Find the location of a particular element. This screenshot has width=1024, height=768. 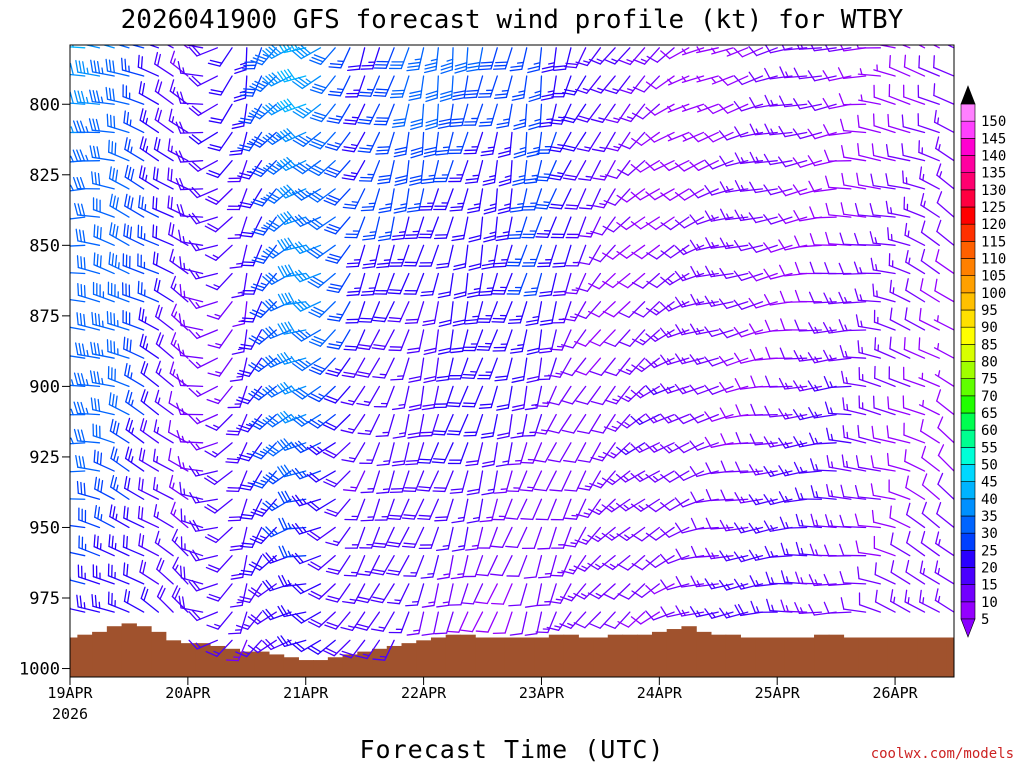

surface-terrain is located at coordinates (512, 650).